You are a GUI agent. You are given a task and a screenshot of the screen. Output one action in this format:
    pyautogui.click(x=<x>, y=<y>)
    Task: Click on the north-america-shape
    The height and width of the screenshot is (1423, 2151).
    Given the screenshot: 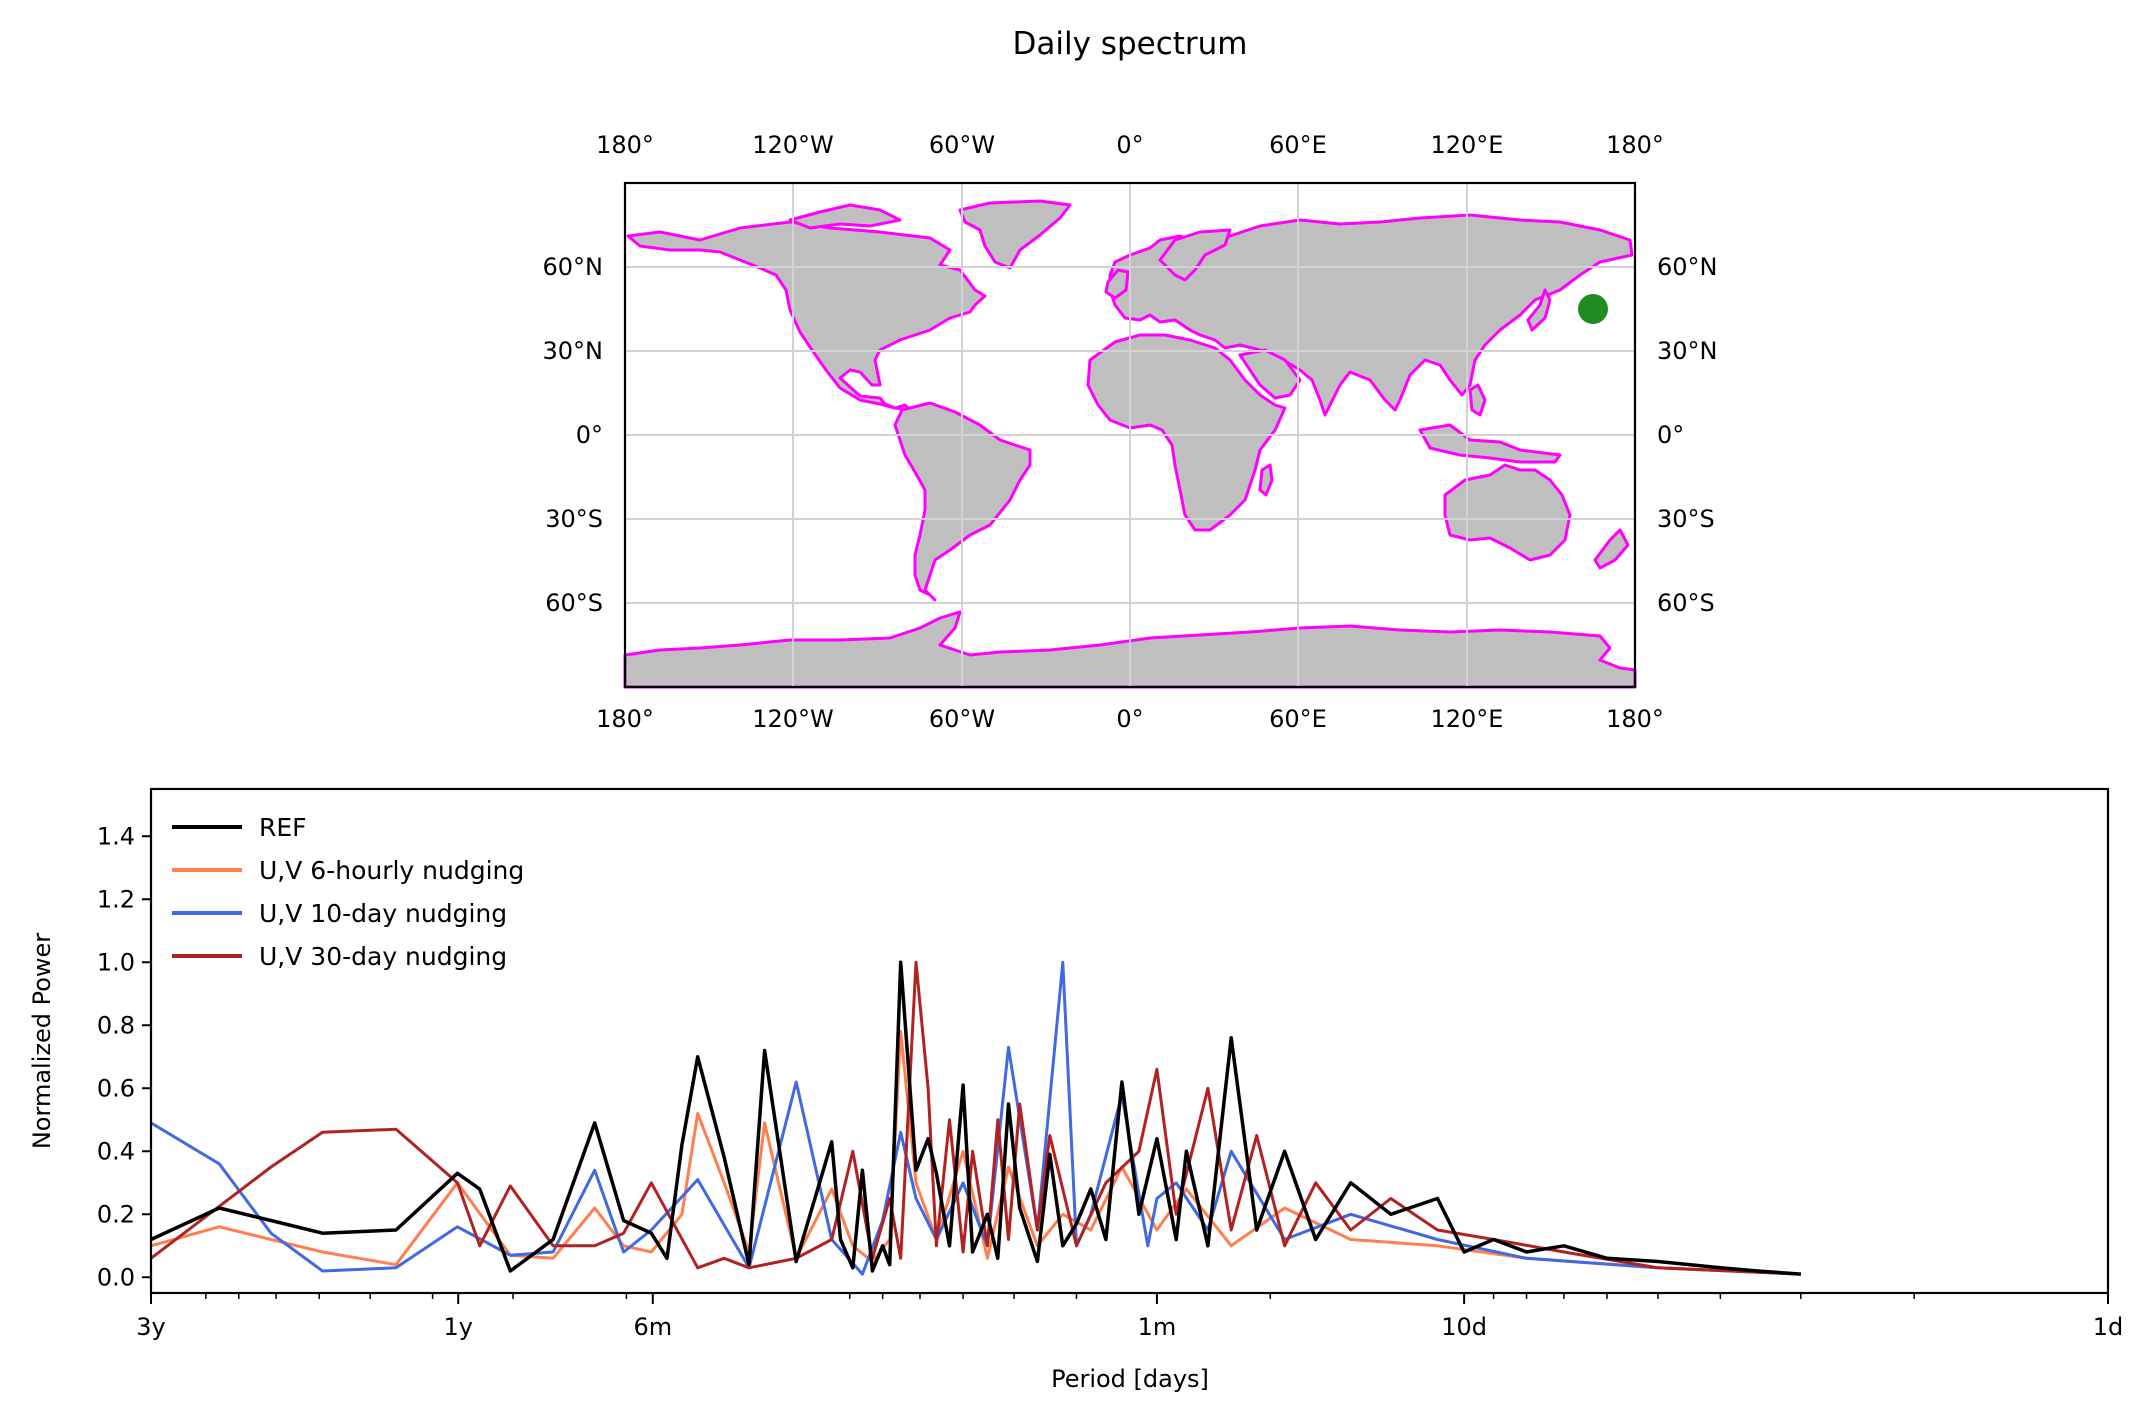 What is the action you would take?
    pyautogui.click(x=806, y=316)
    